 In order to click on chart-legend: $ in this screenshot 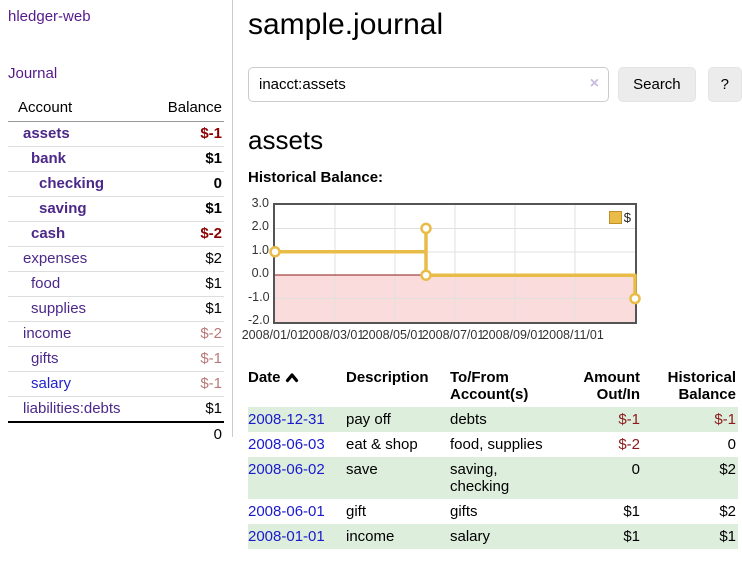, I will do `click(619, 217)`.